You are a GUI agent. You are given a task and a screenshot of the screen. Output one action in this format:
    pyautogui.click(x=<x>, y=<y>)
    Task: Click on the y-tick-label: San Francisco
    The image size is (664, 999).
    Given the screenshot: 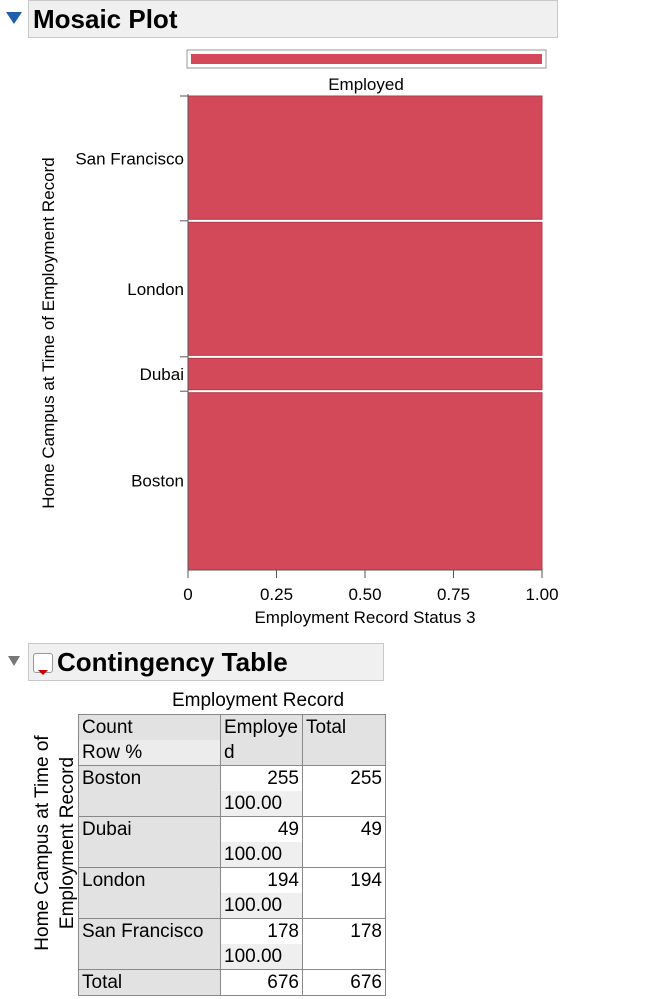 What is the action you would take?
    pyautogui.click(x=129, y=158)
    